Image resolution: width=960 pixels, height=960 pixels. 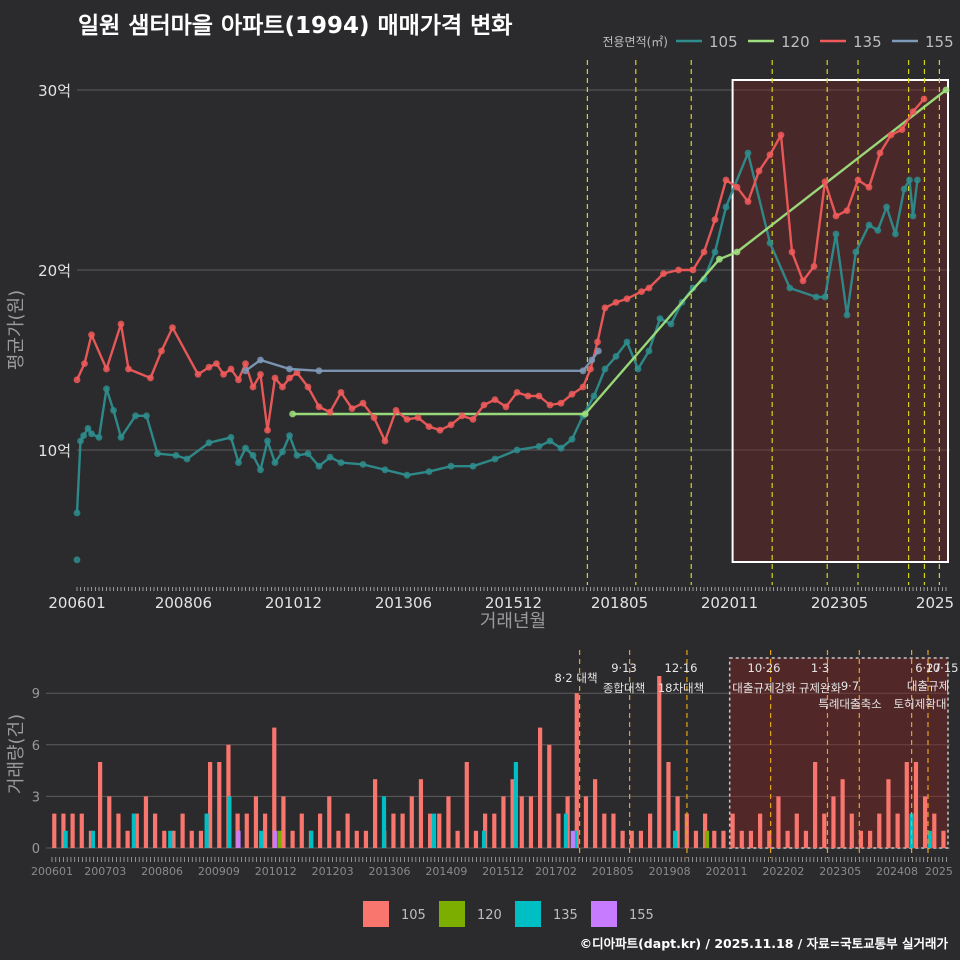 I want to click on bar-x-tick-label: 200703, so click(x=105, y=871).